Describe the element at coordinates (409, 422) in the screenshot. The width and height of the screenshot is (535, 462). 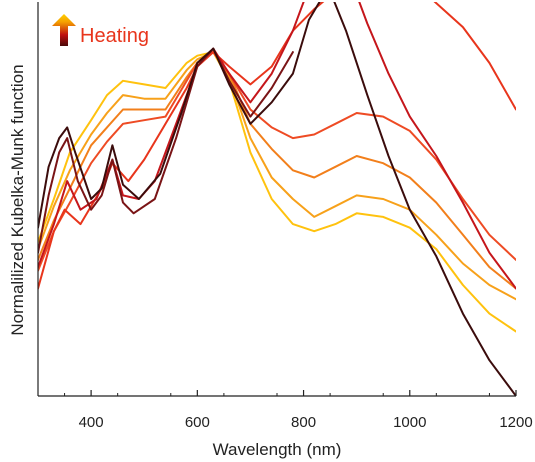
I see `x-tick-label-1000: 1000` at that location.